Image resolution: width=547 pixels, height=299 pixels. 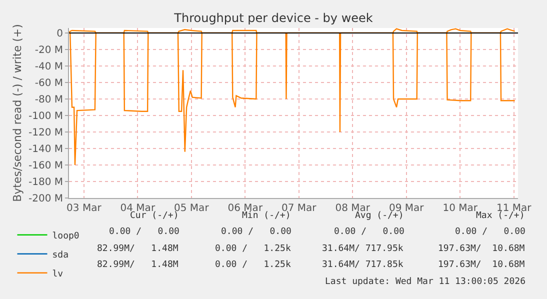 What do you see at coordinates (60, 255) in the screenshot?
I see `legend-label: sda` at bounding box center [60, 255].